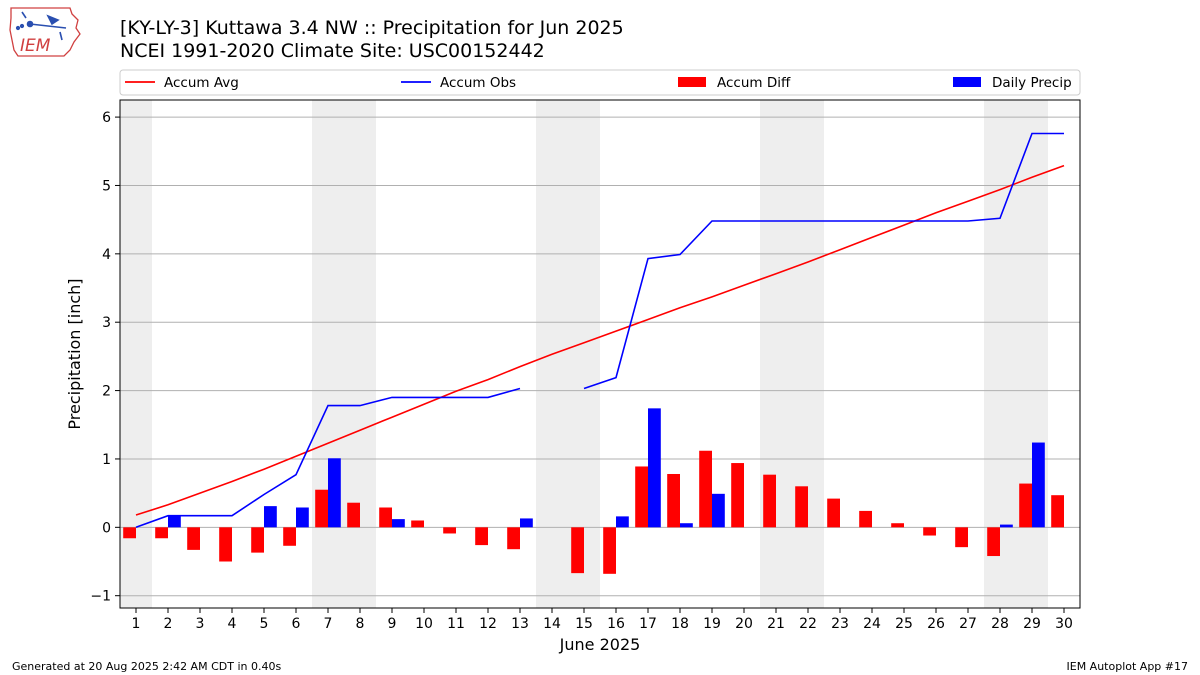 This screenshot has height=675, width=1200. Describe the element at coordinates (616, 624) in the screenshot. I see `x-tick-label: 16` at that location.